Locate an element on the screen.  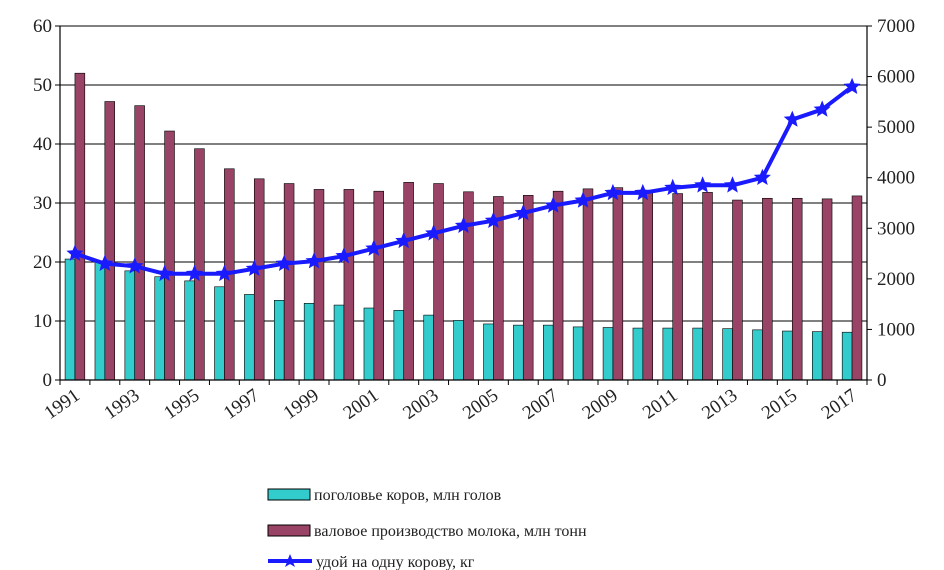
x-tick-label: 1995 is located at coordinates (181, 404).